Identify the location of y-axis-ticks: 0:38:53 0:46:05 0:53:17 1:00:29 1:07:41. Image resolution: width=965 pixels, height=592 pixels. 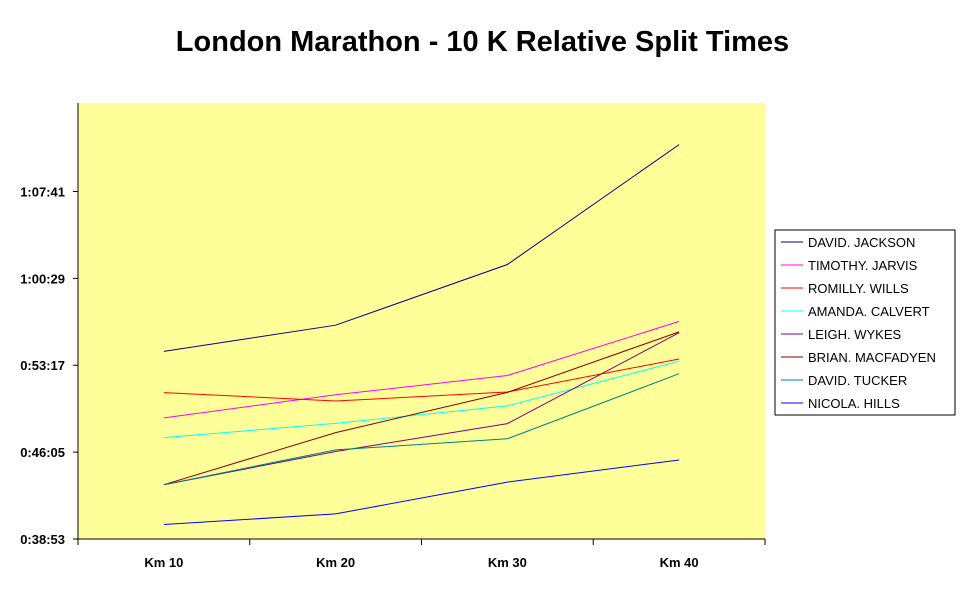
(49, 365).